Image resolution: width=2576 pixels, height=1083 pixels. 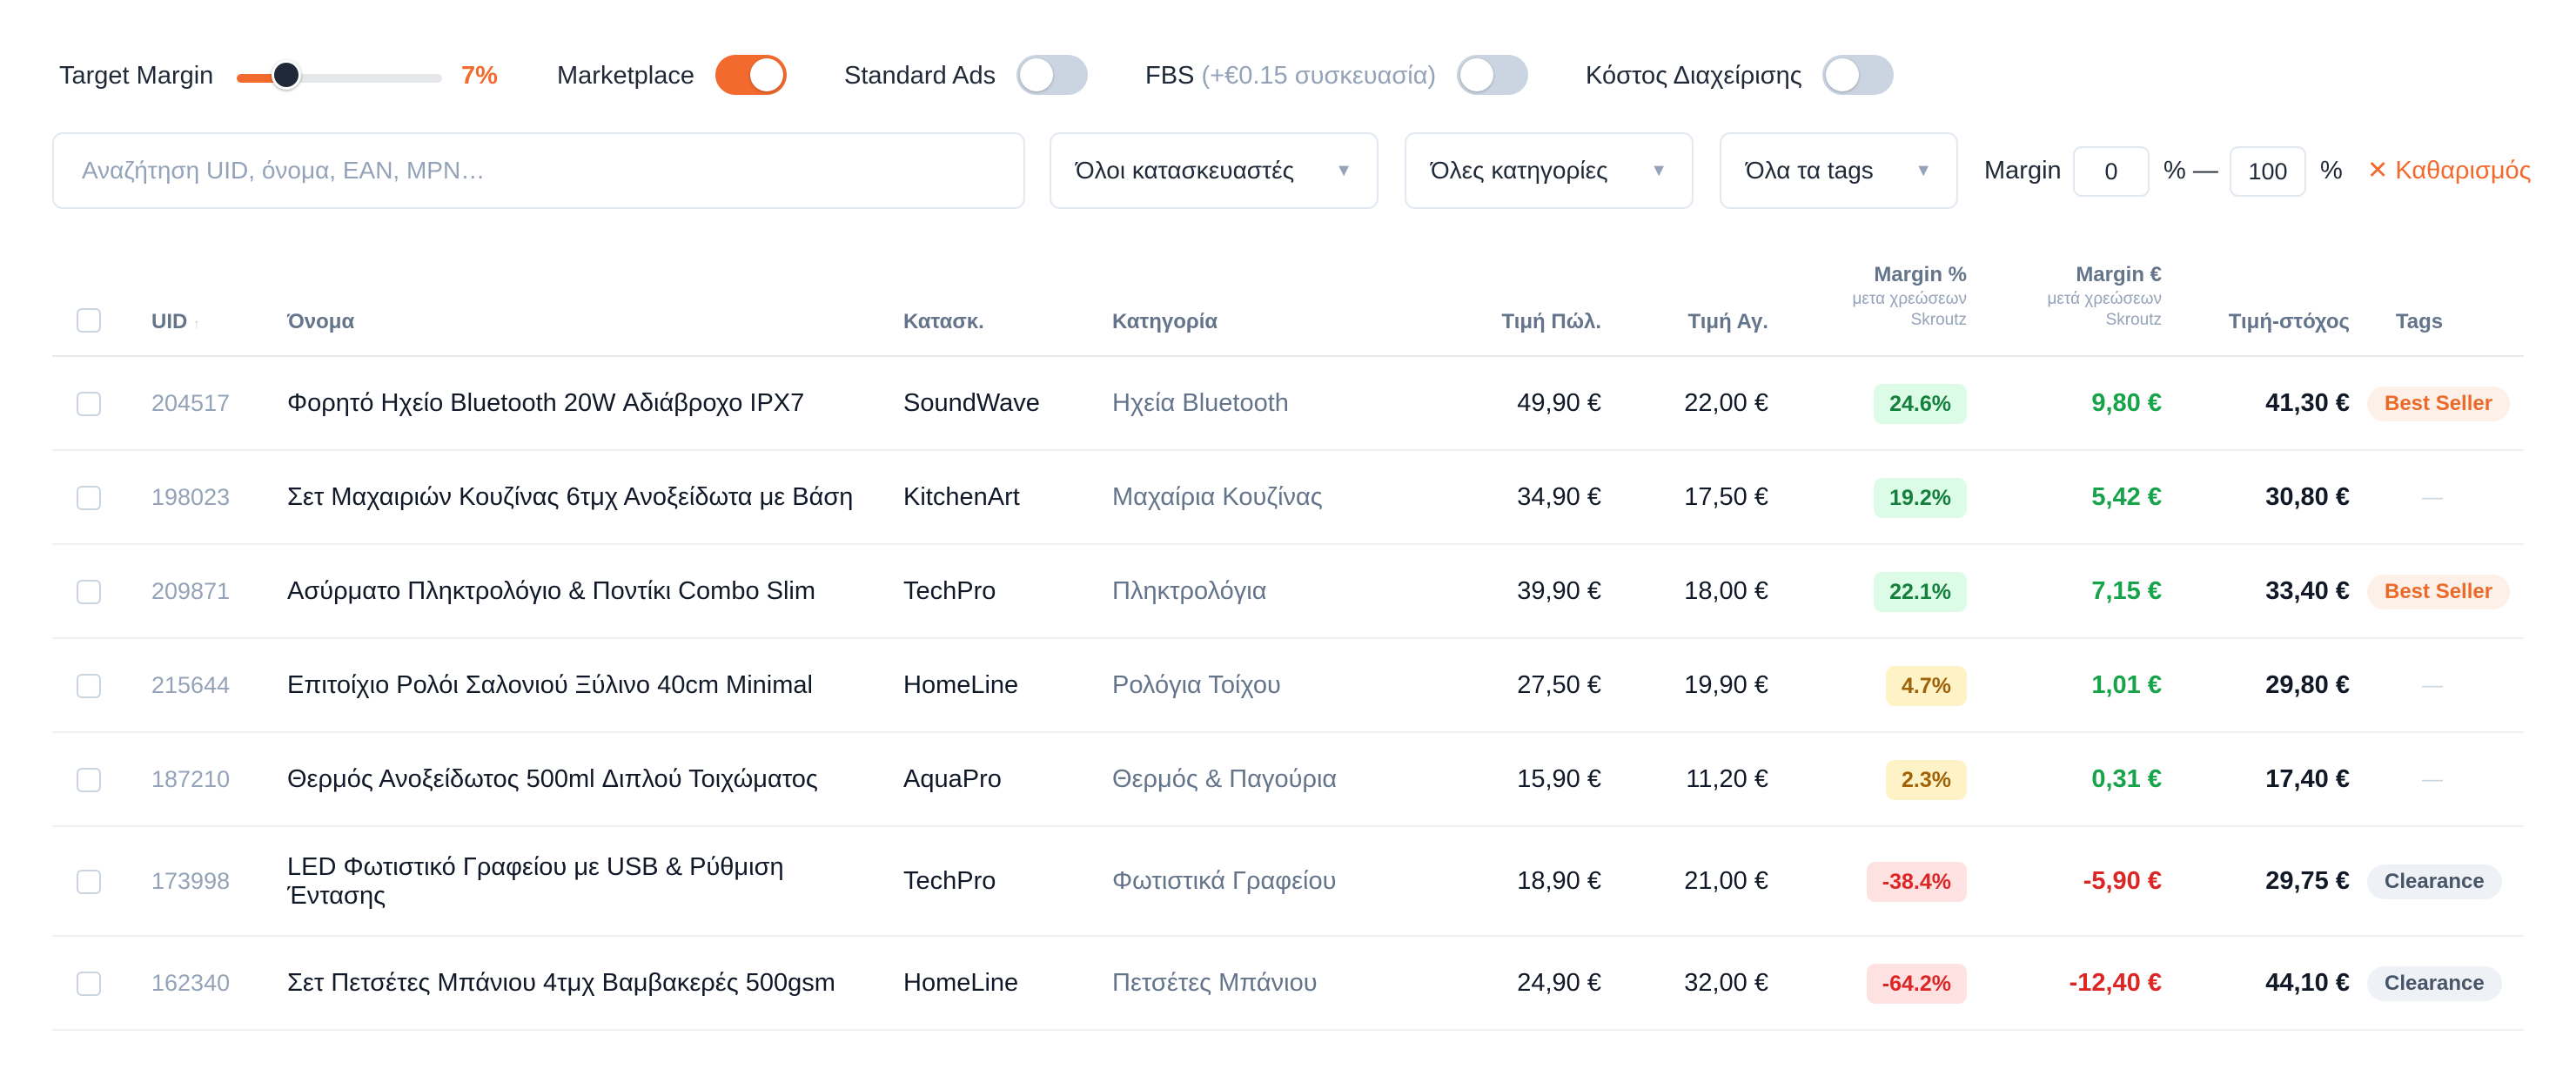 What do you see at coordinates (961, 685) in the screenshot?
I see `row-manufacturer: HomeLine` at bounding box center [961, 685].